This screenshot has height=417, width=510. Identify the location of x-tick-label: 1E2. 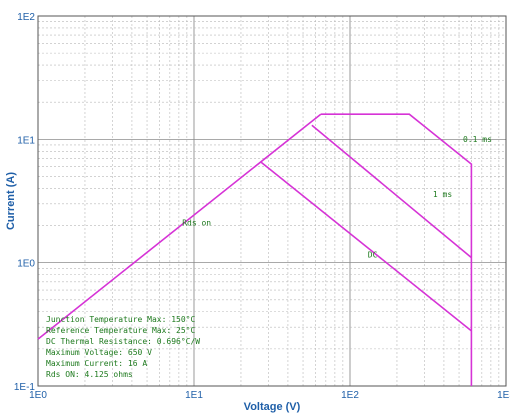
(350, 395).